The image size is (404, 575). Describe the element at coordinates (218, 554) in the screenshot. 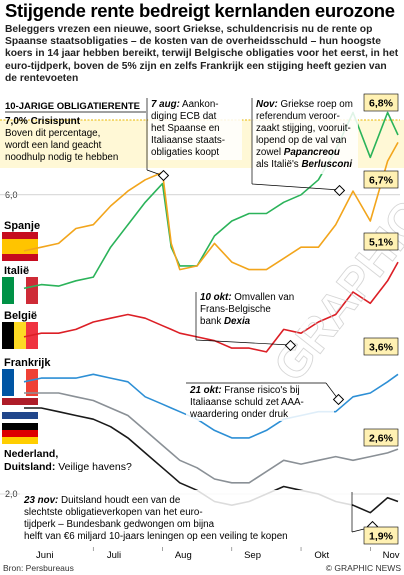

I see `x-axis: Juni Juli Aug Sep Okt Nov` at that location.